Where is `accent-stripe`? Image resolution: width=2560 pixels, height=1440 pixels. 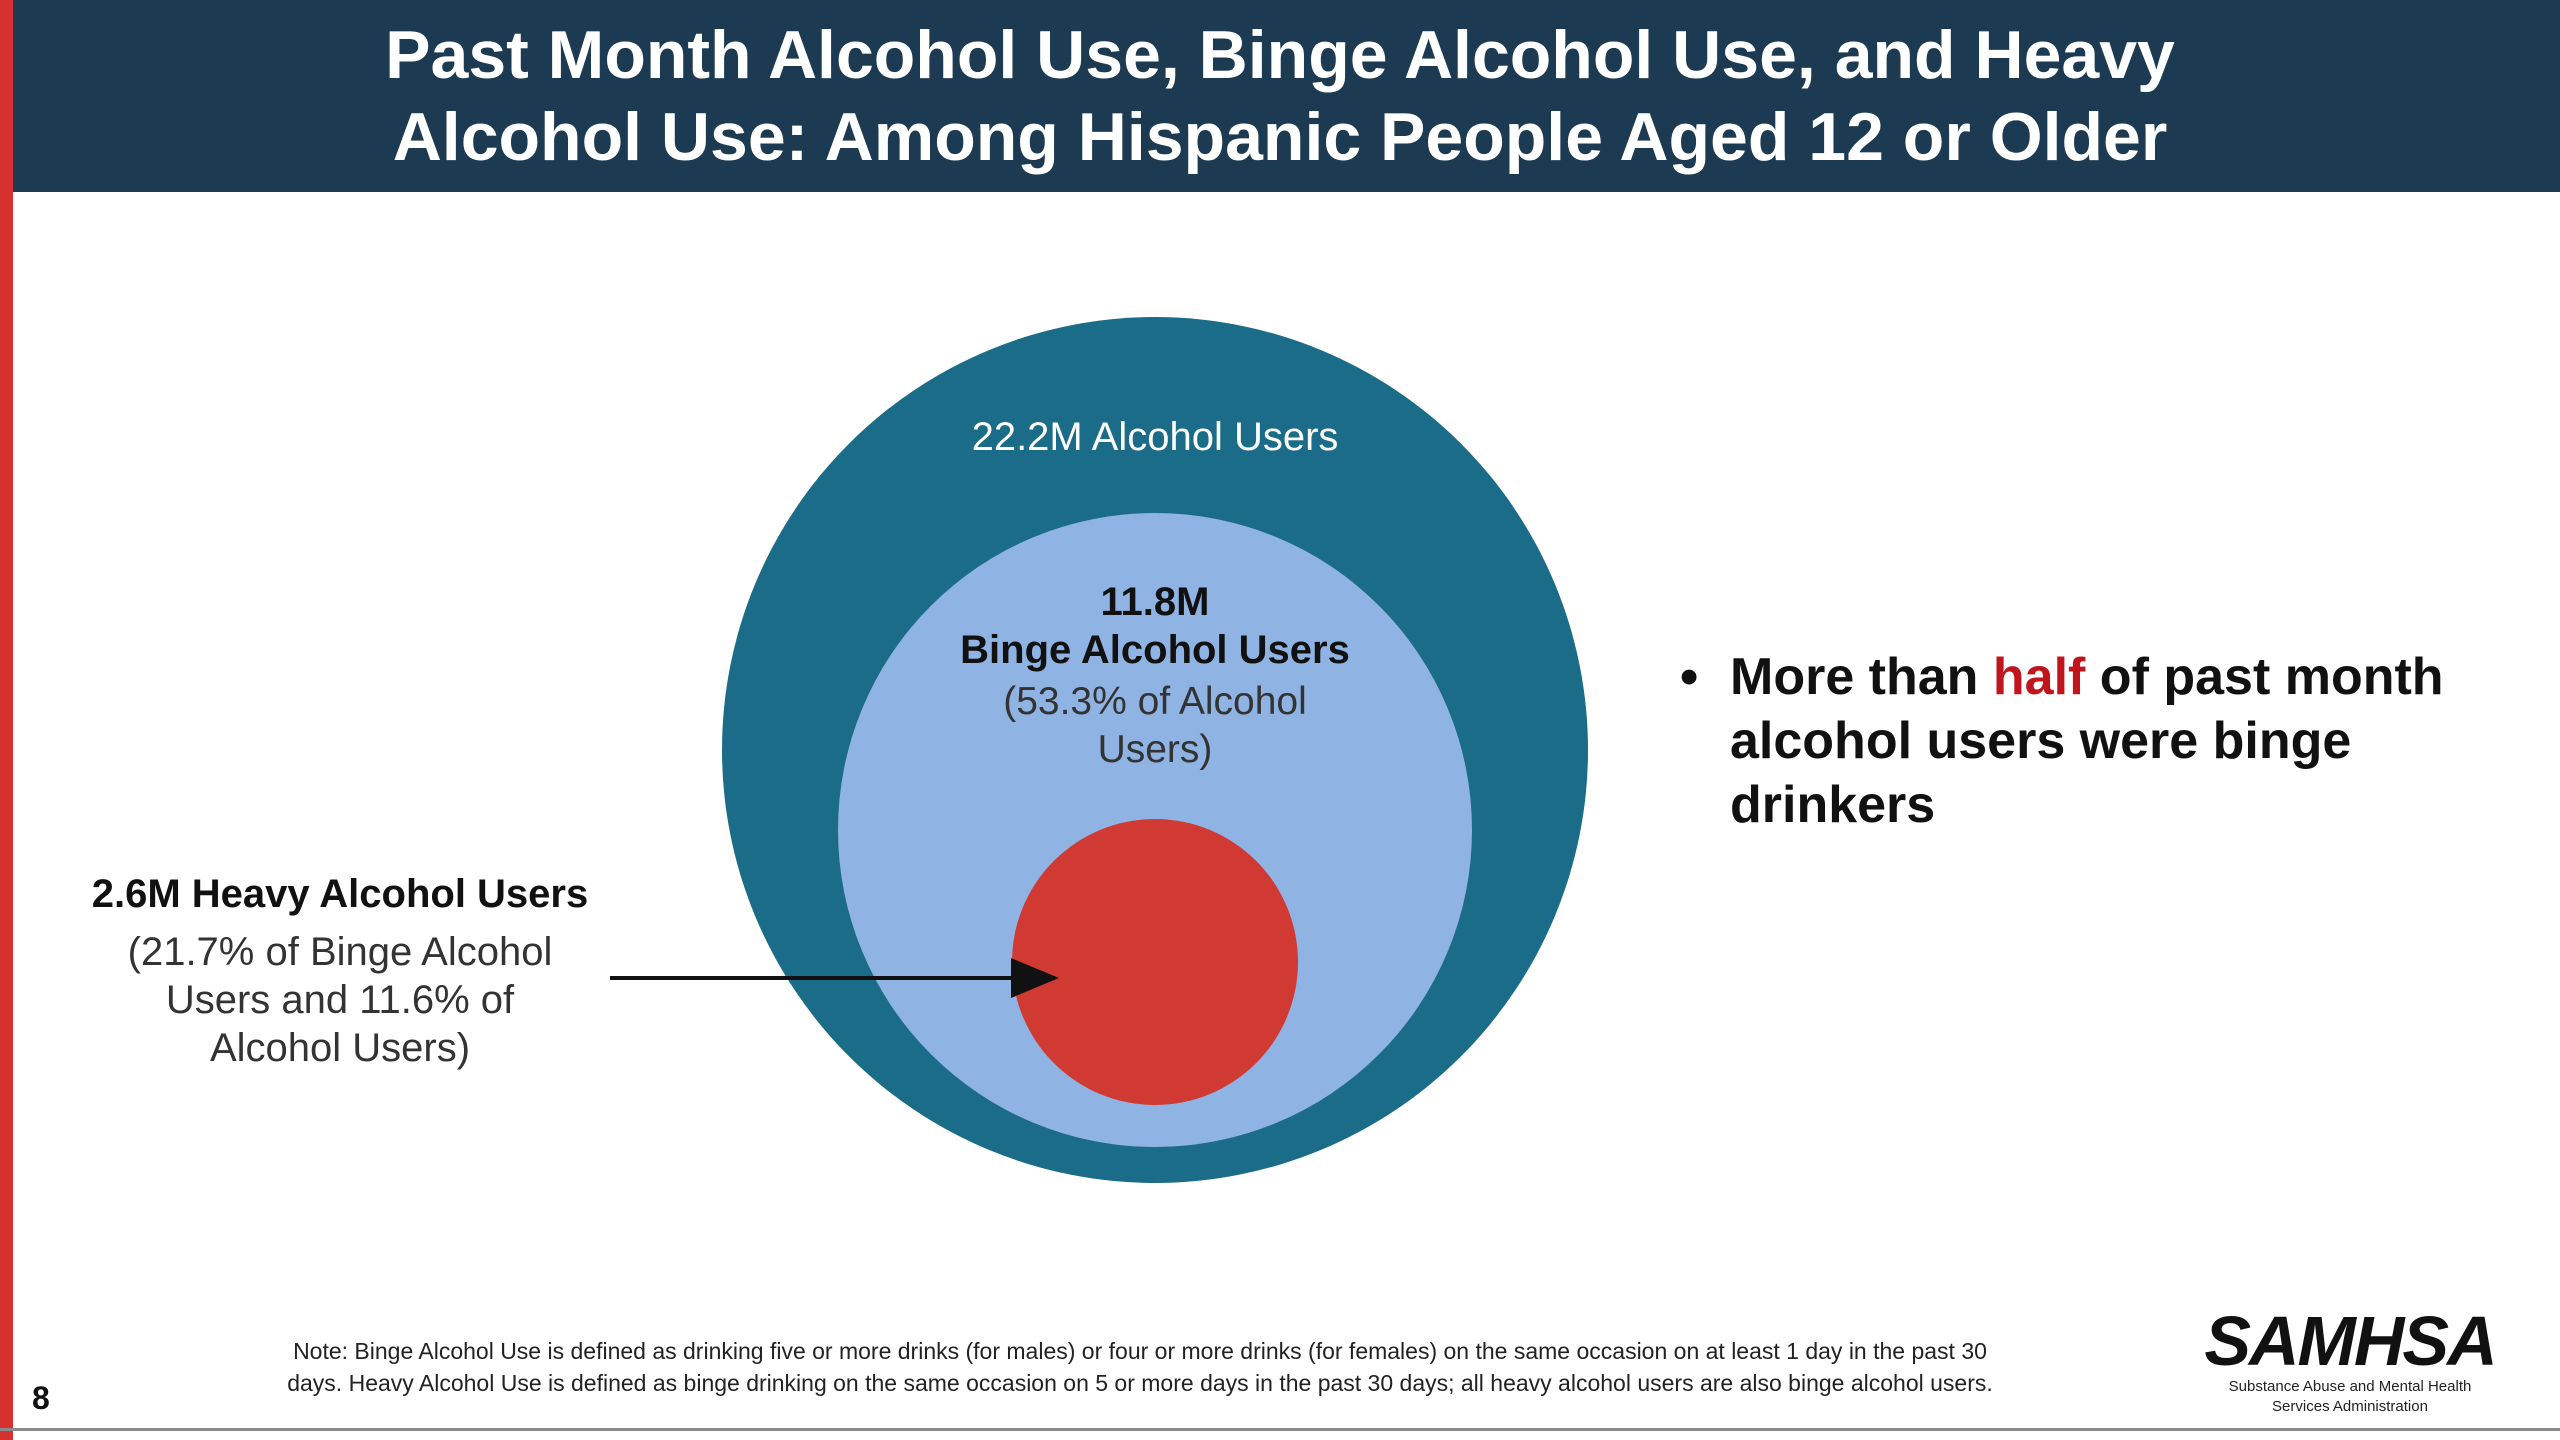
accent-stripe is located at coordinates (6, 720).